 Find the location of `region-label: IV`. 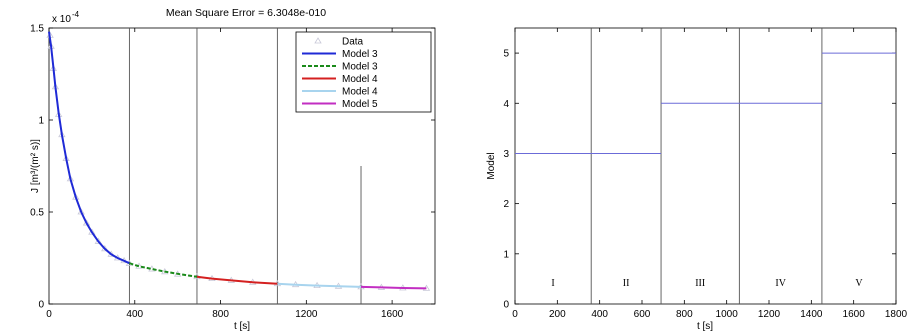

region-label: IV is located at coordinates (780, 283).